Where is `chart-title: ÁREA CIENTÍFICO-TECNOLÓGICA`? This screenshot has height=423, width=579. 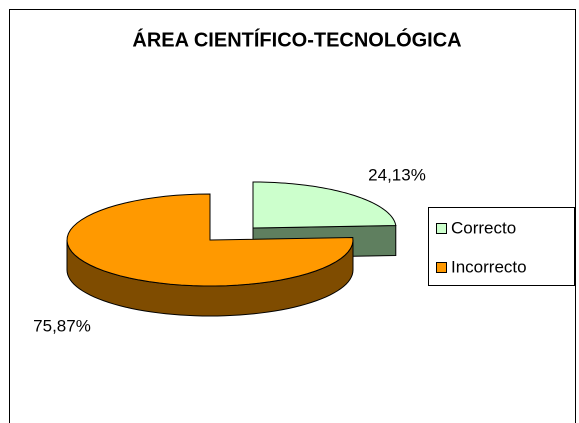 chart-title: ÁREA CIENTÍFICO-TECNOLÓGICA is located at coordinates (296, 39).